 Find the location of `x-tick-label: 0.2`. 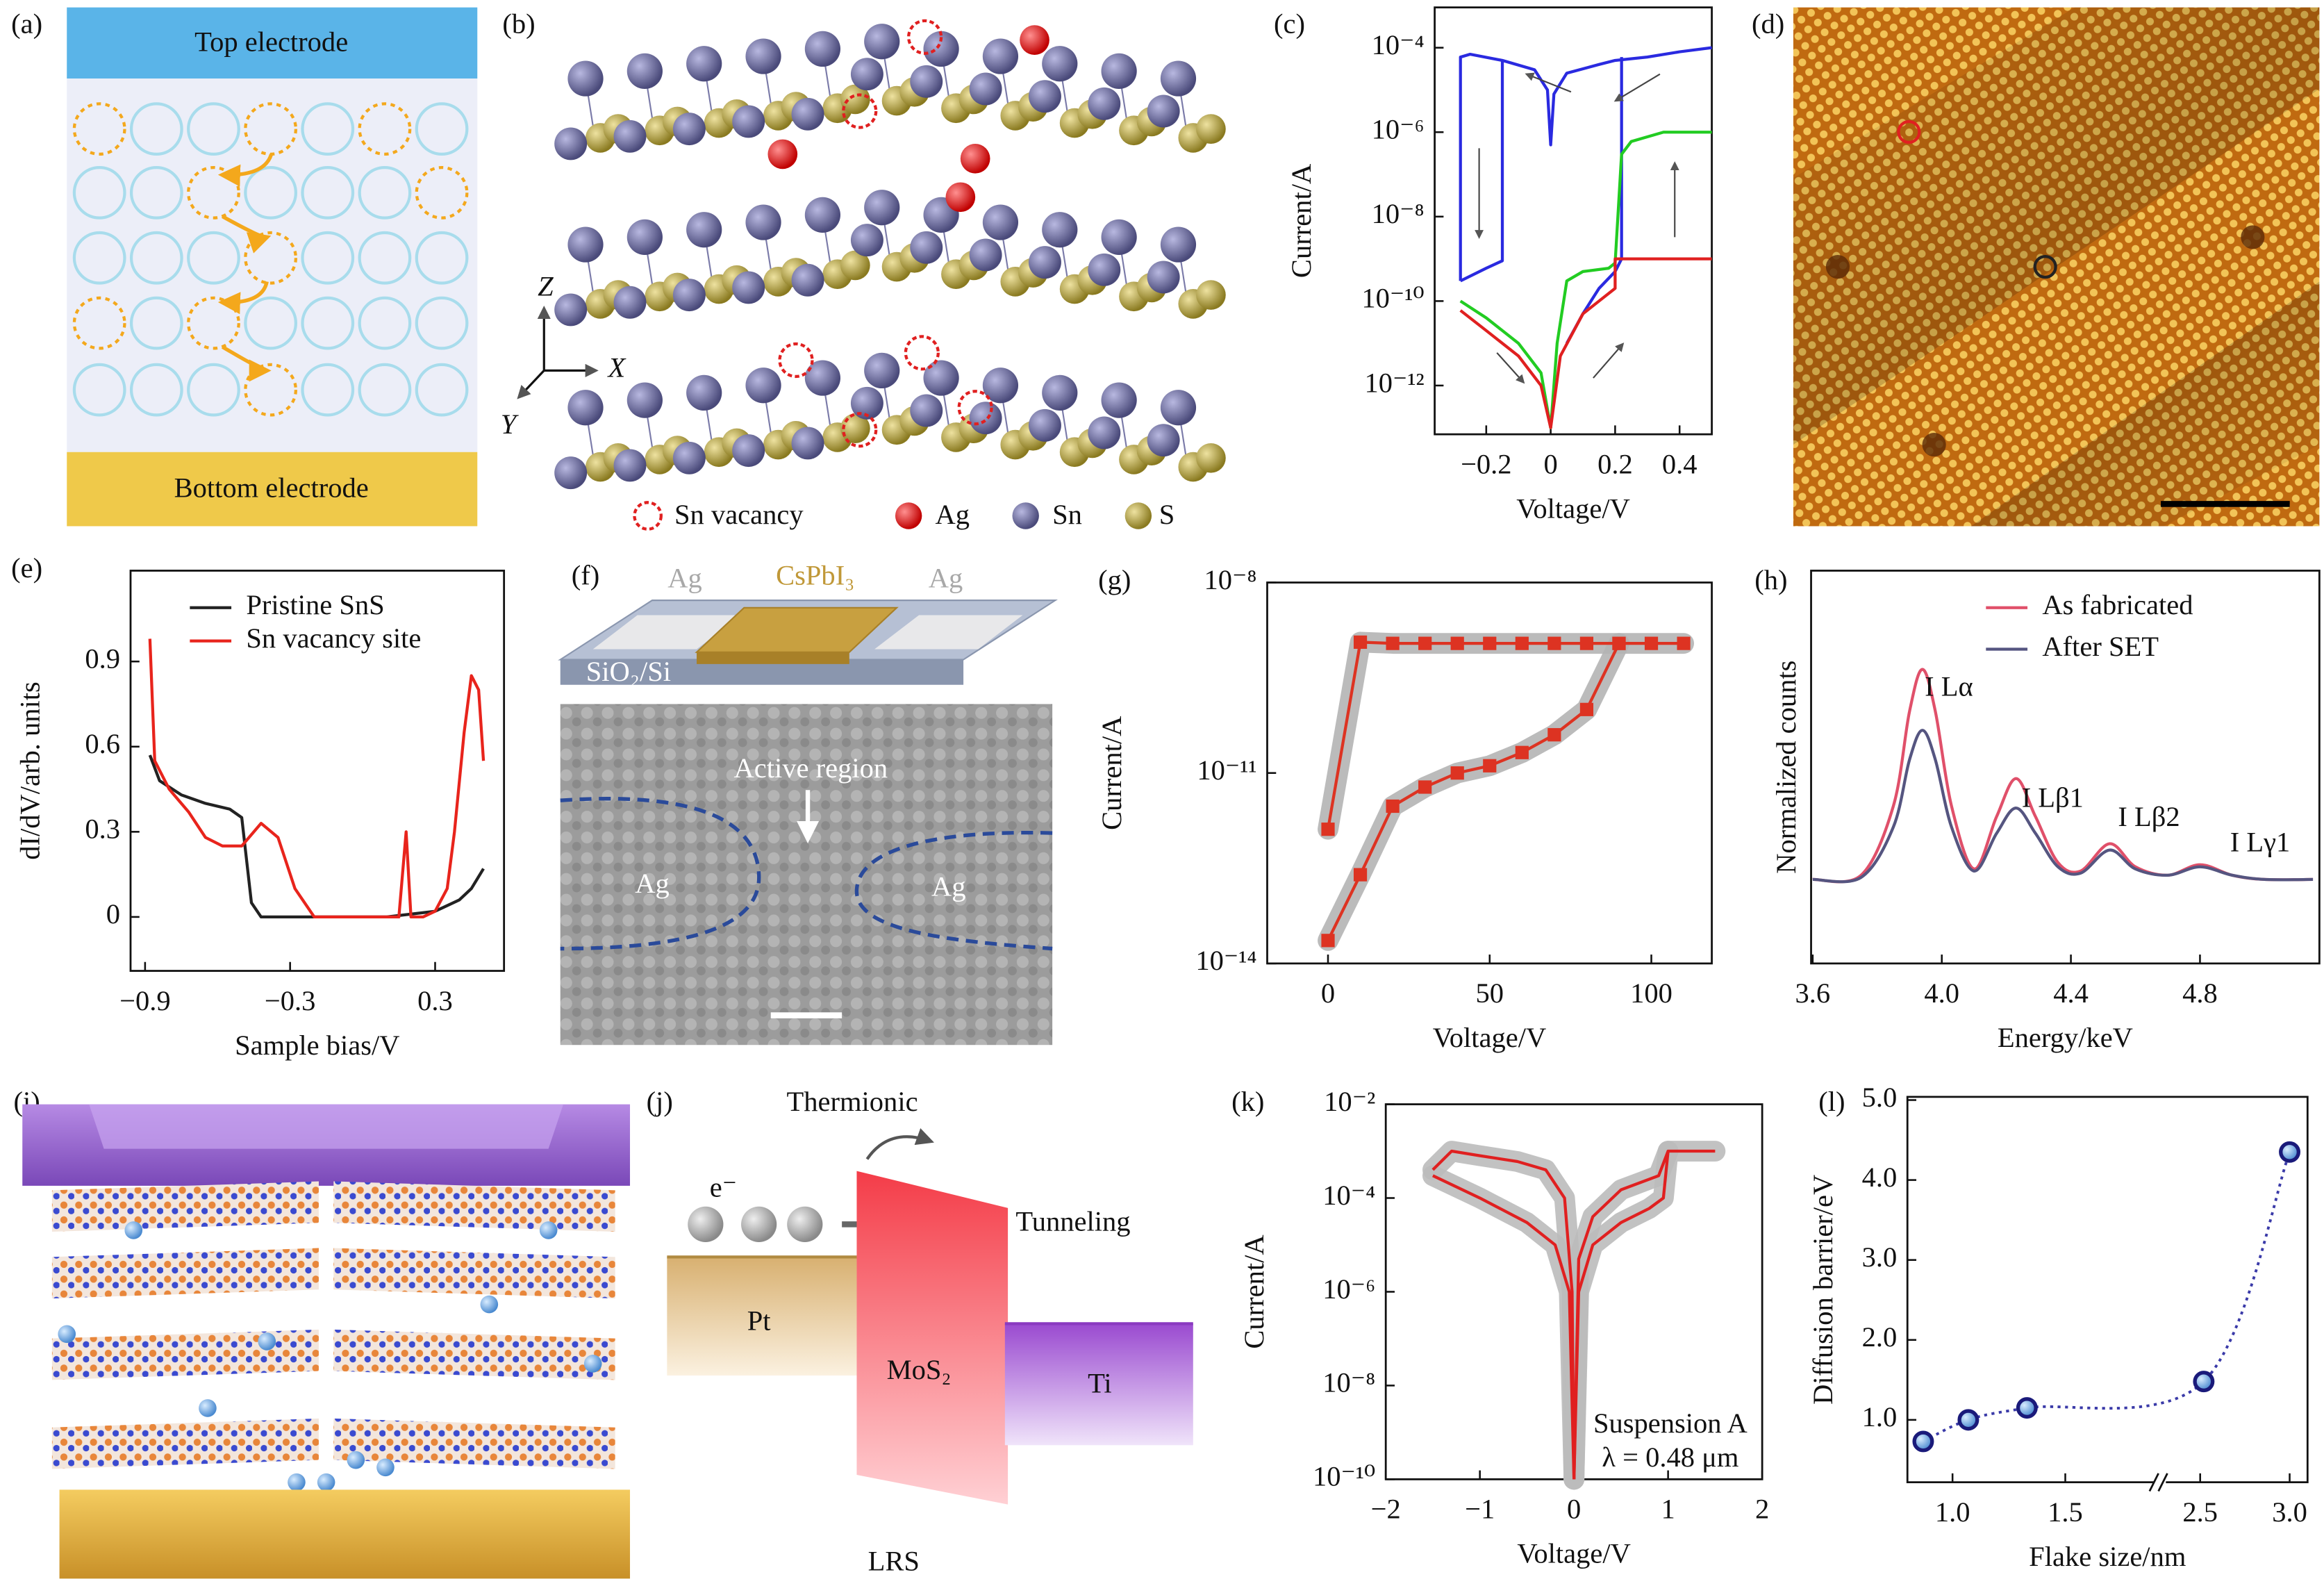

x-tick-label: 0.2 is located at coordinates (1615, 463).